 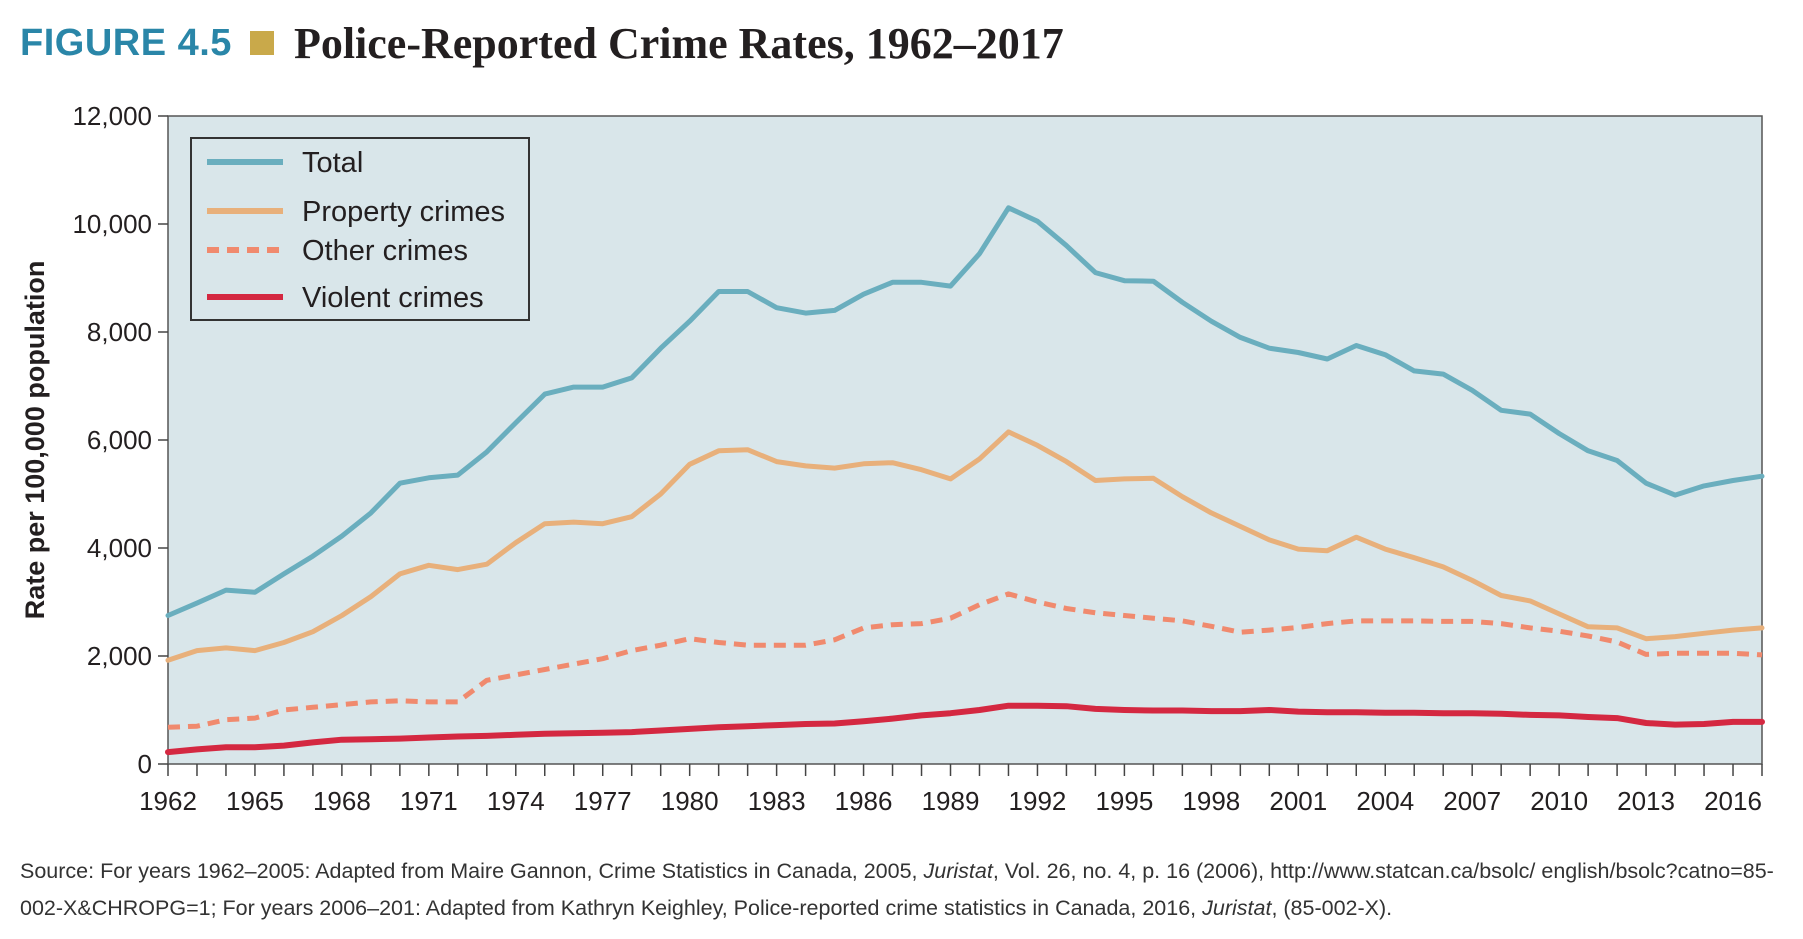 What do you see at coordinates (385, 251) in the screenshot?
I see `legend-other-crimes-label: Other crimes` at bounding box center [385, 251].